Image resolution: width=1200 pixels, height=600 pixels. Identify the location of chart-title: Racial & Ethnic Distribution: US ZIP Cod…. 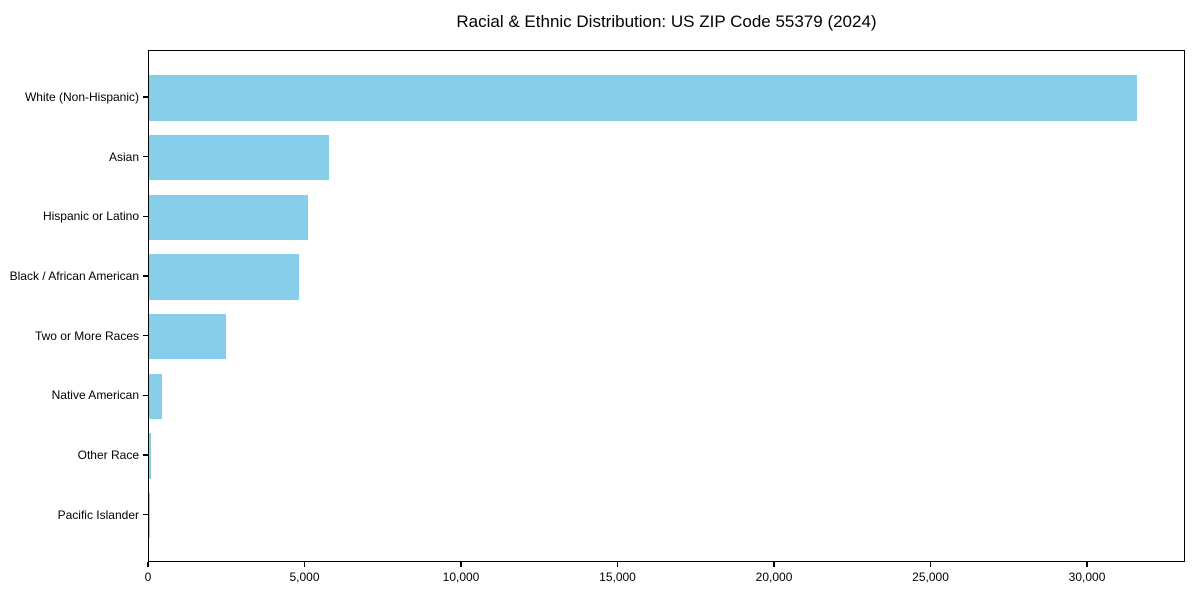
(666, 21).